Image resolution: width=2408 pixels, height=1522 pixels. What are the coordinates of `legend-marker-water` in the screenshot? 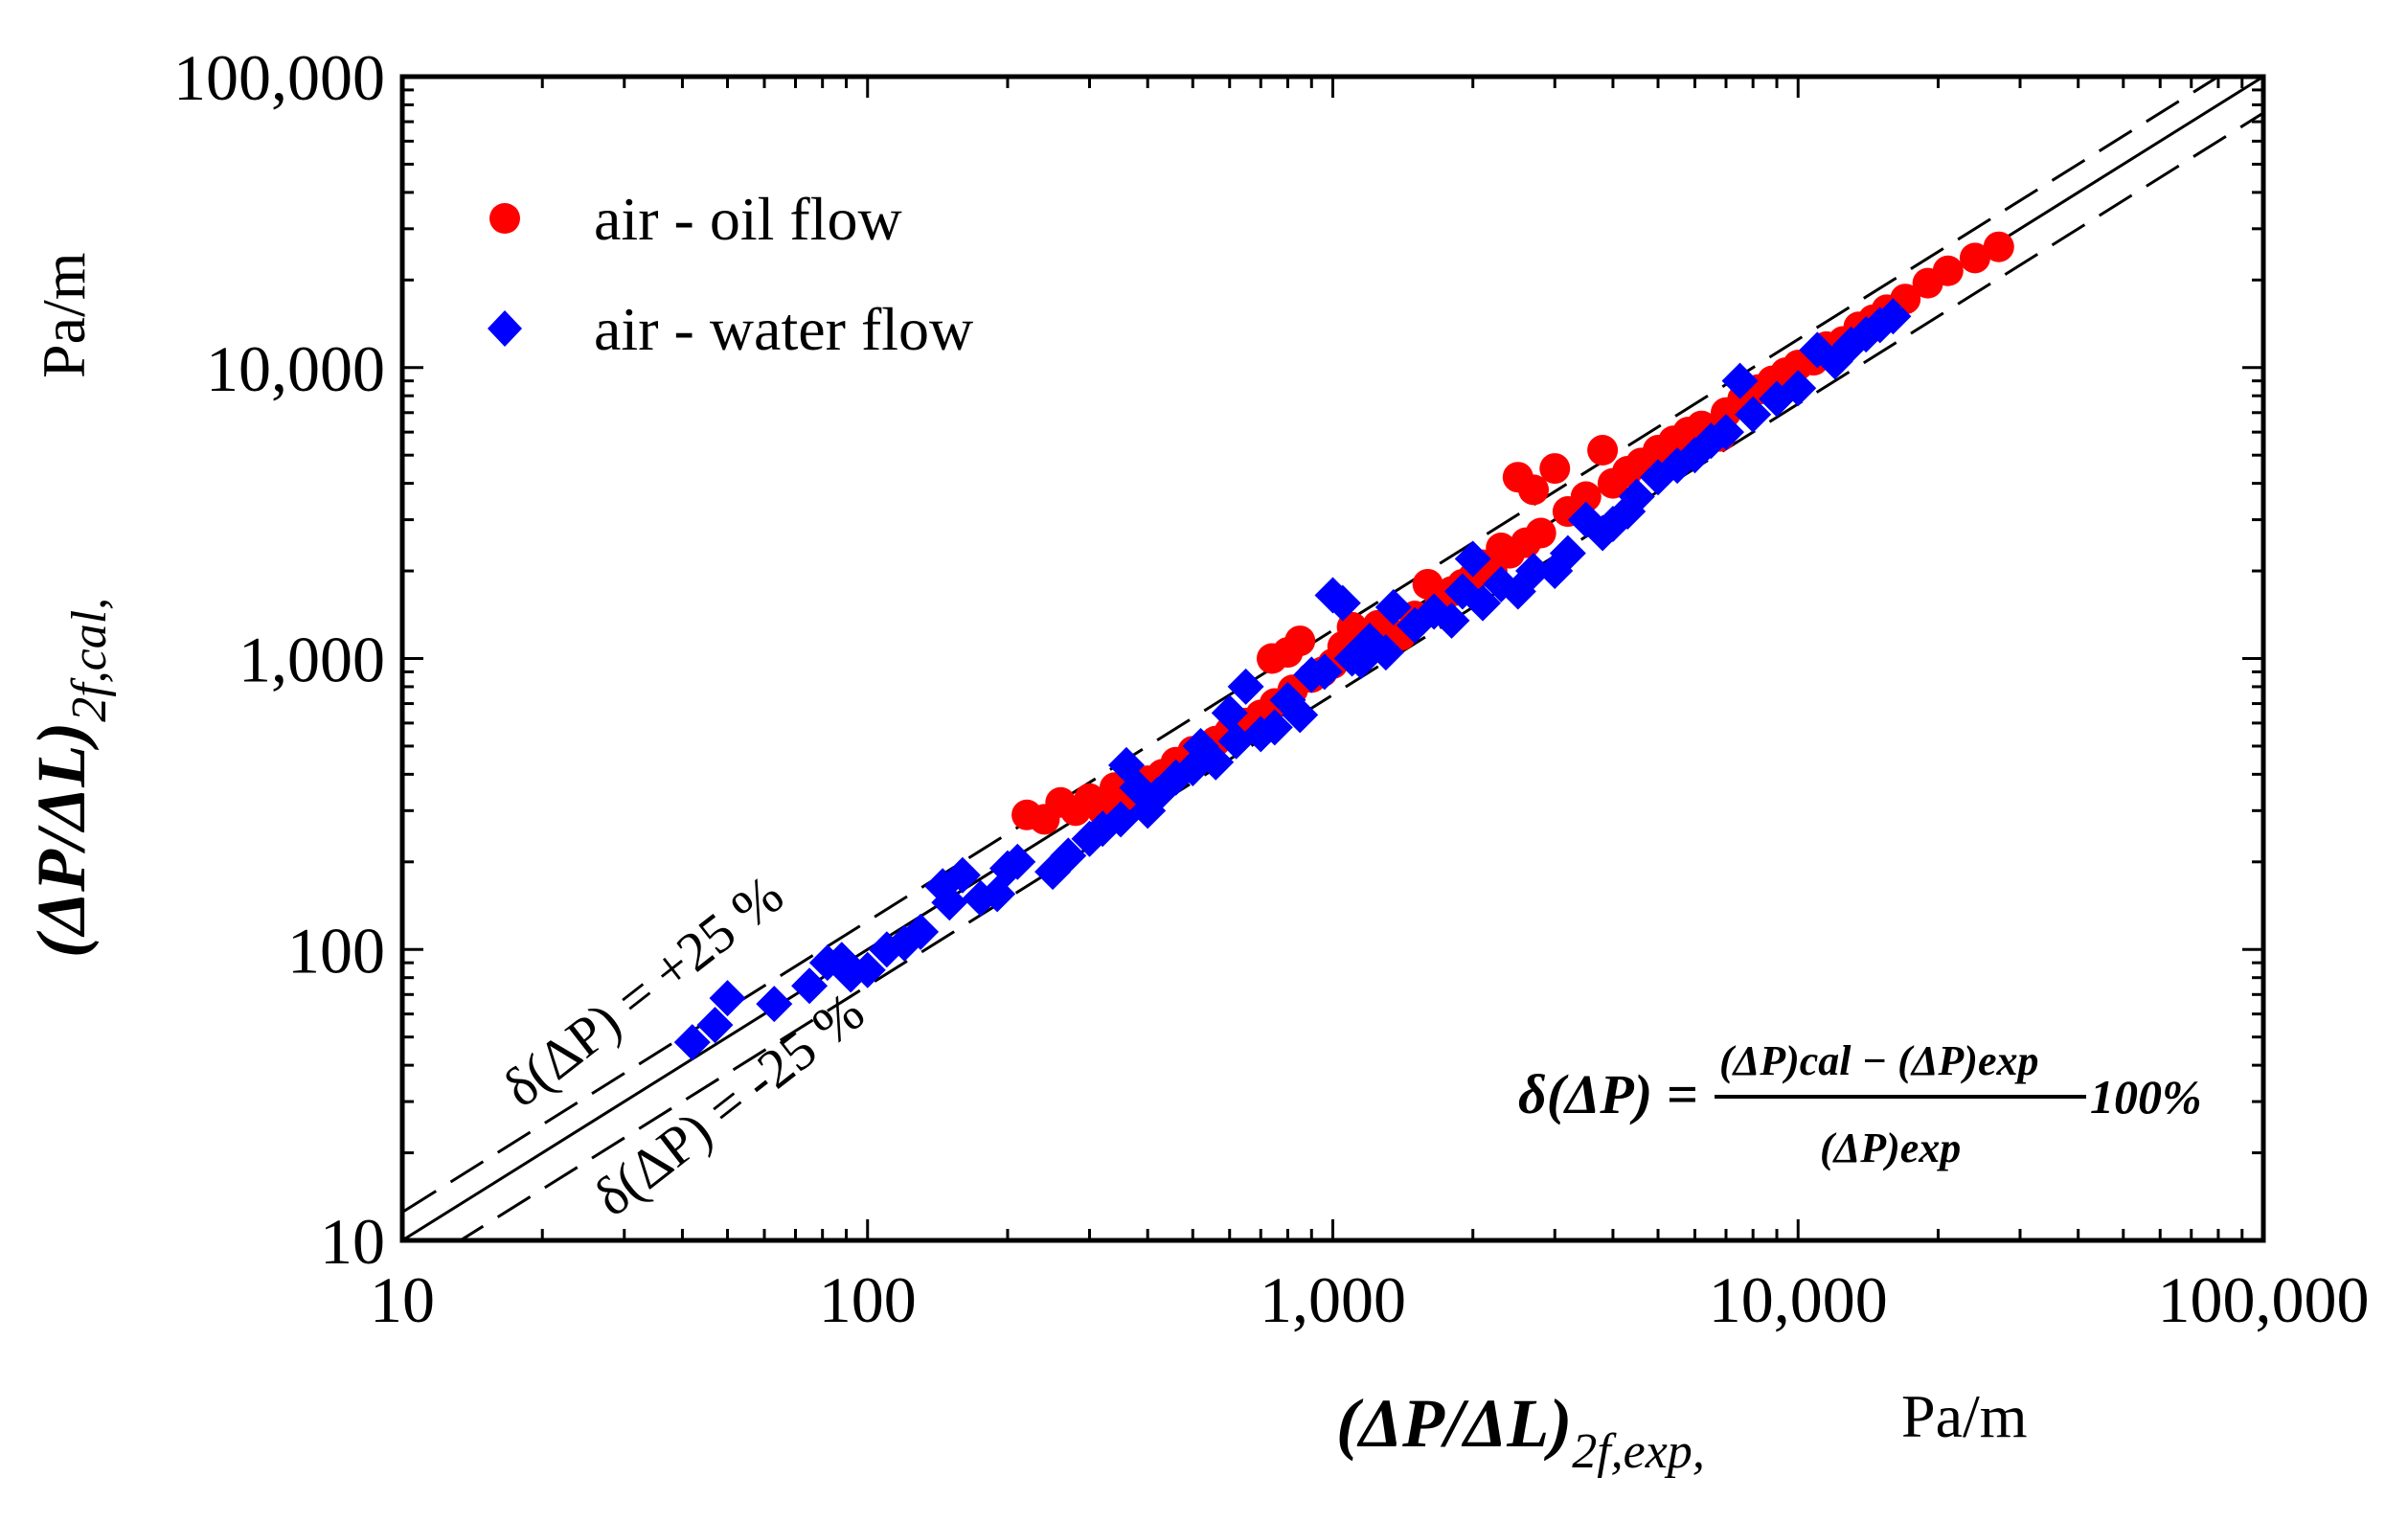 It's located at (505, 328).